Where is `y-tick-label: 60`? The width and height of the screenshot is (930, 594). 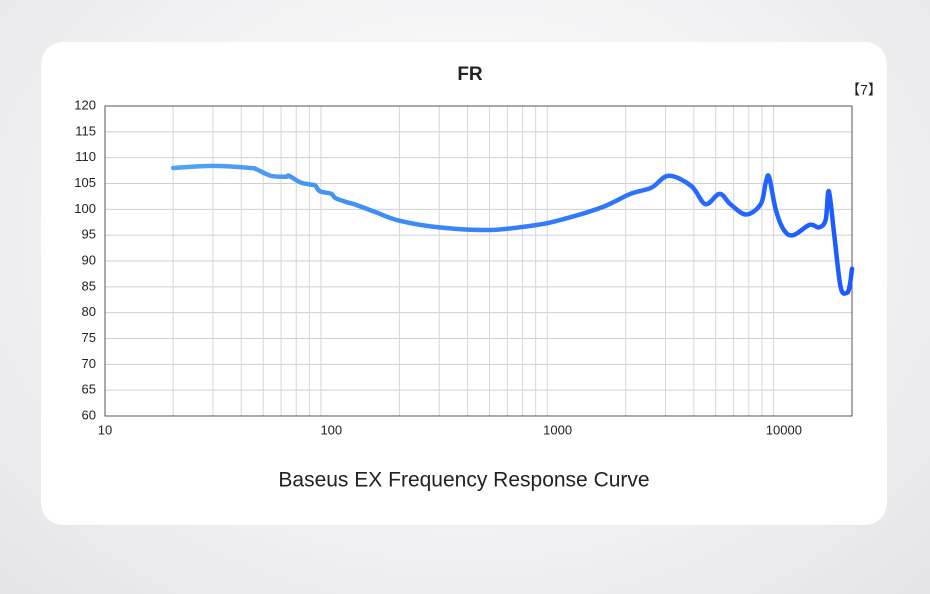 y-tick-label: 60 is located at coordinates (89, 414).